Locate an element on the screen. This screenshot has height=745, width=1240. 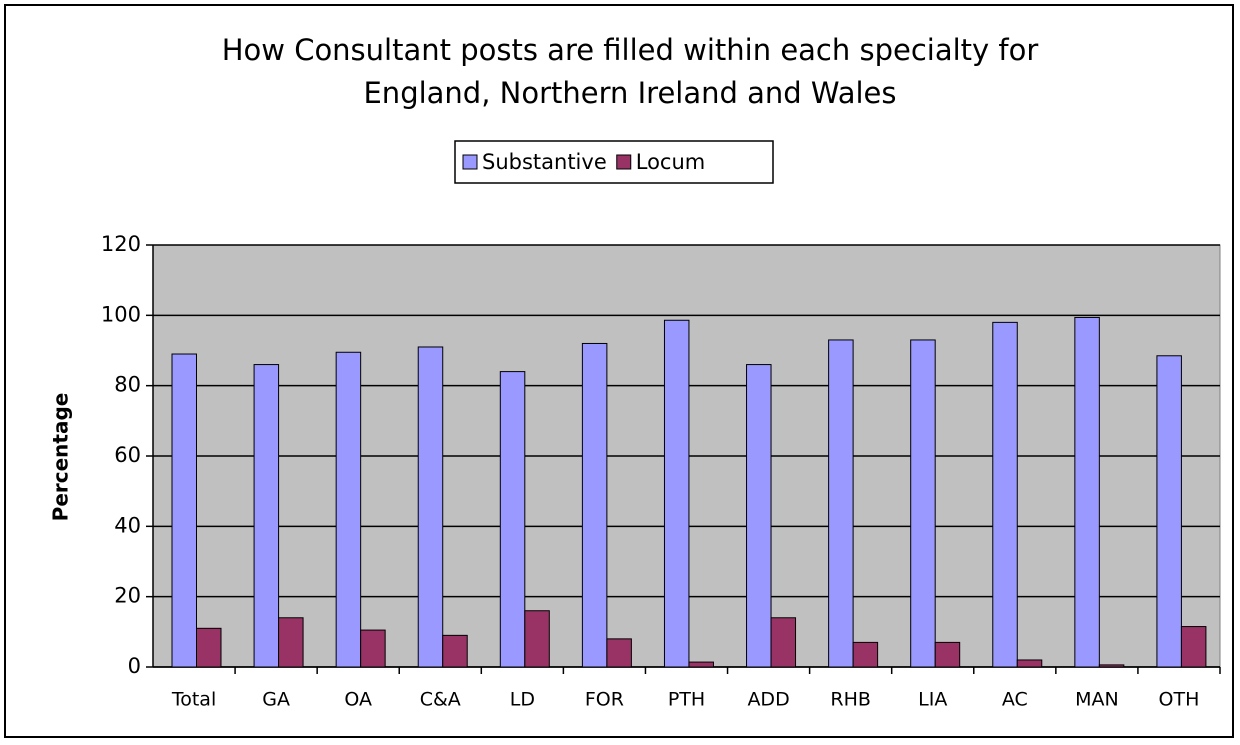
y-tick-label: 0 is located at coordinates (134, 666).